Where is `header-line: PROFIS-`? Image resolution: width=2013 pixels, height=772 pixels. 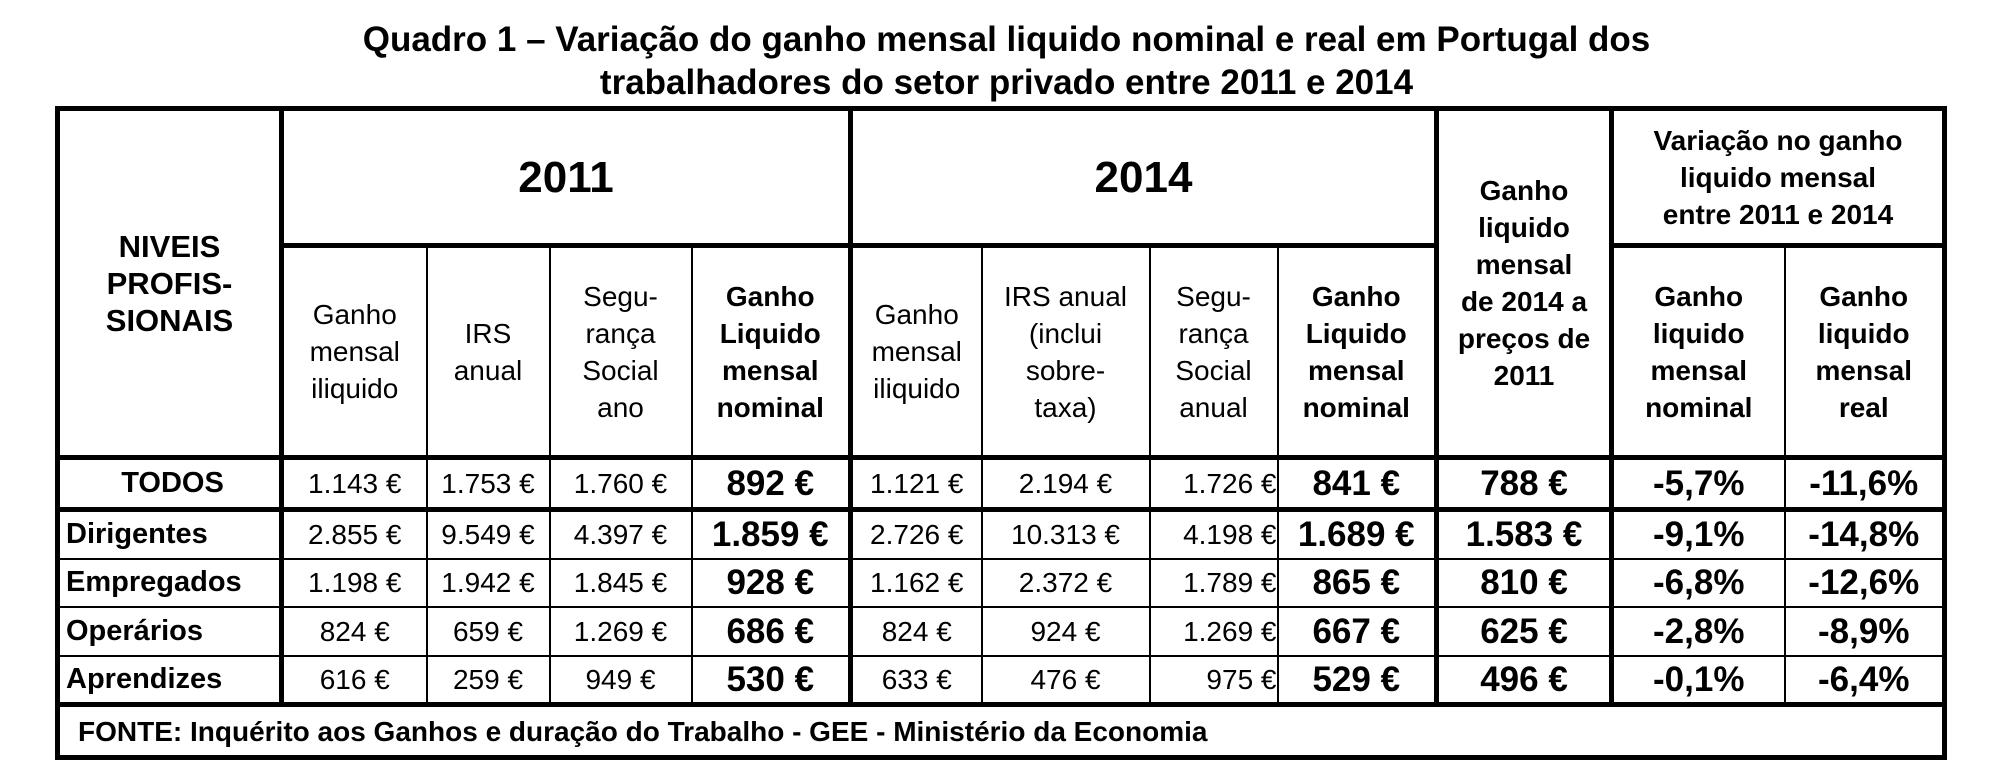 header-line: PROFIS- is located at coordinates (169, 283).